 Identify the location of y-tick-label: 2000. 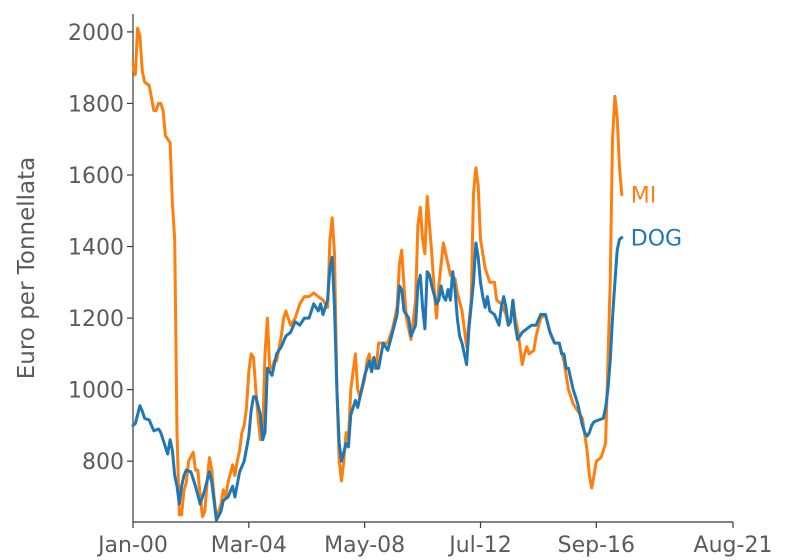
(96, 33).